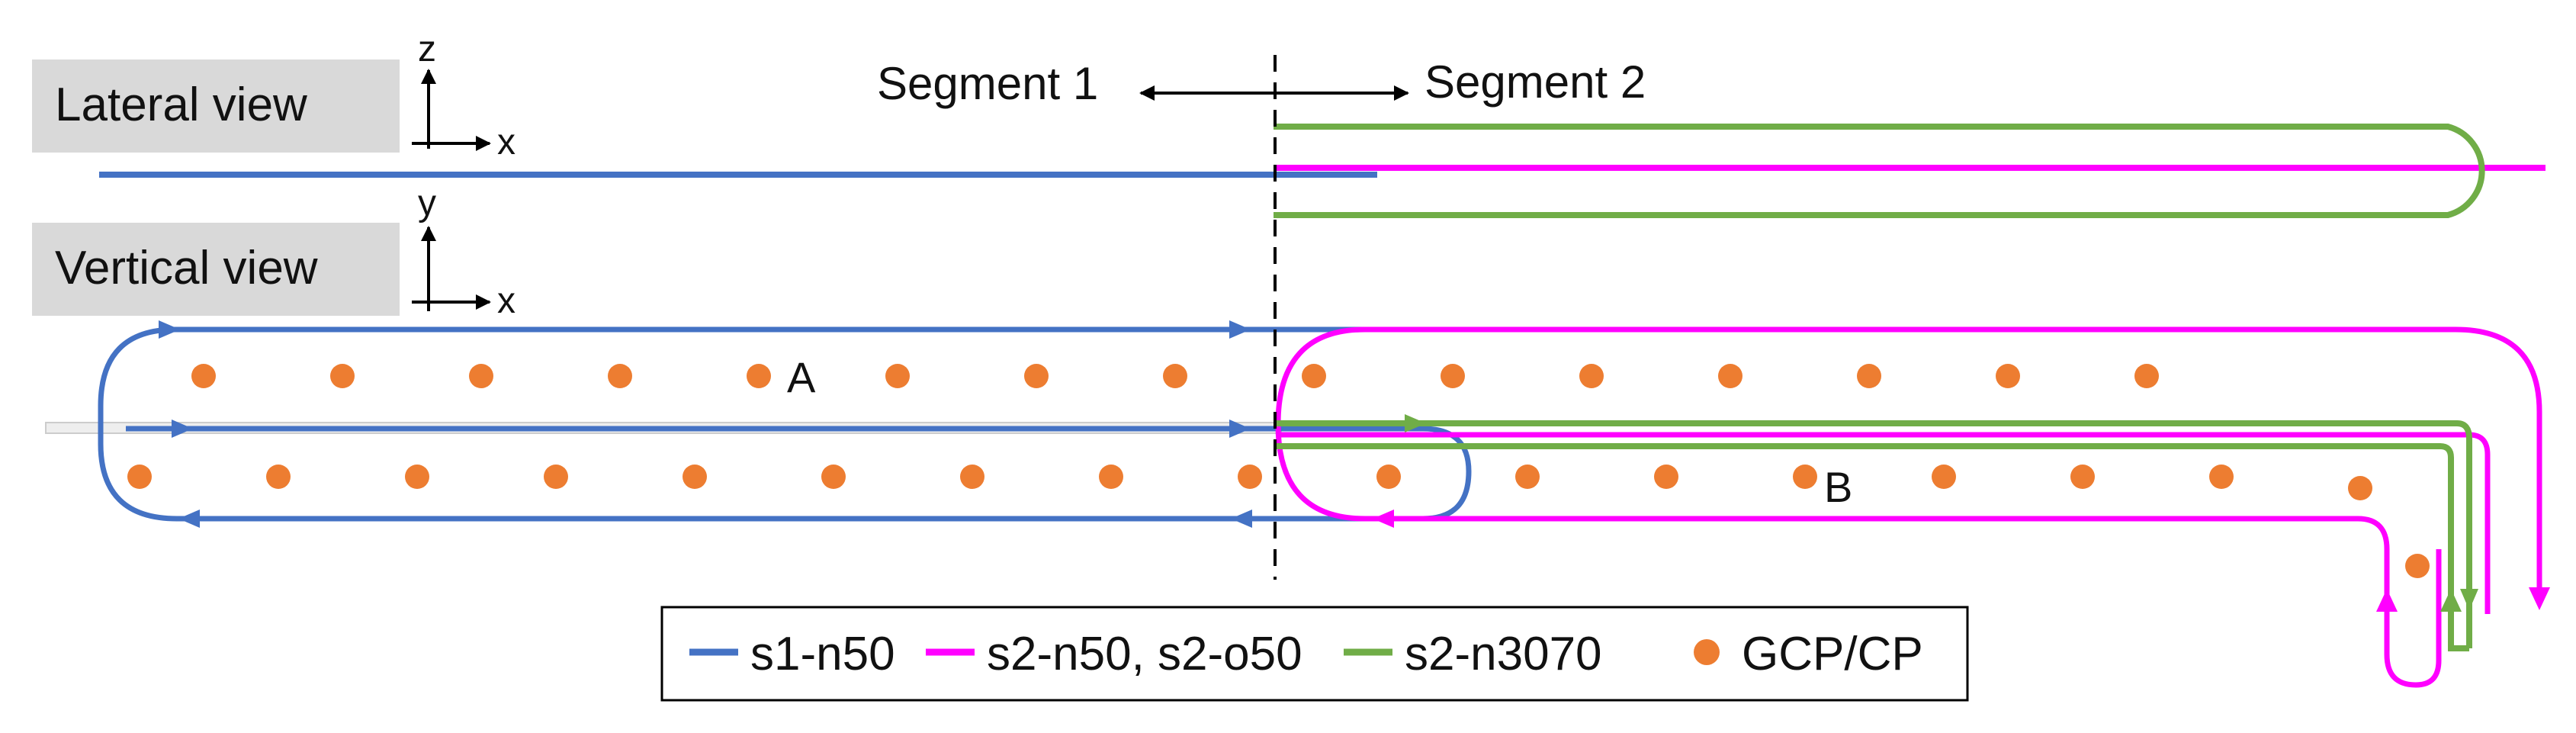 The width and height of the screenshot is (2576, 733). Describe the element at coordinates (987, 83) in the screenshot. I see `segment-1-label: Segment 1` at that location.